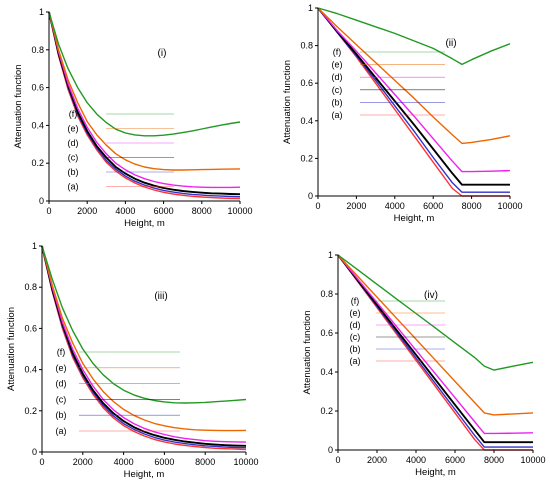  Describe the element at coordinates (431, 295) in the screenshot. I see `panel-label: (iv)` at that location.